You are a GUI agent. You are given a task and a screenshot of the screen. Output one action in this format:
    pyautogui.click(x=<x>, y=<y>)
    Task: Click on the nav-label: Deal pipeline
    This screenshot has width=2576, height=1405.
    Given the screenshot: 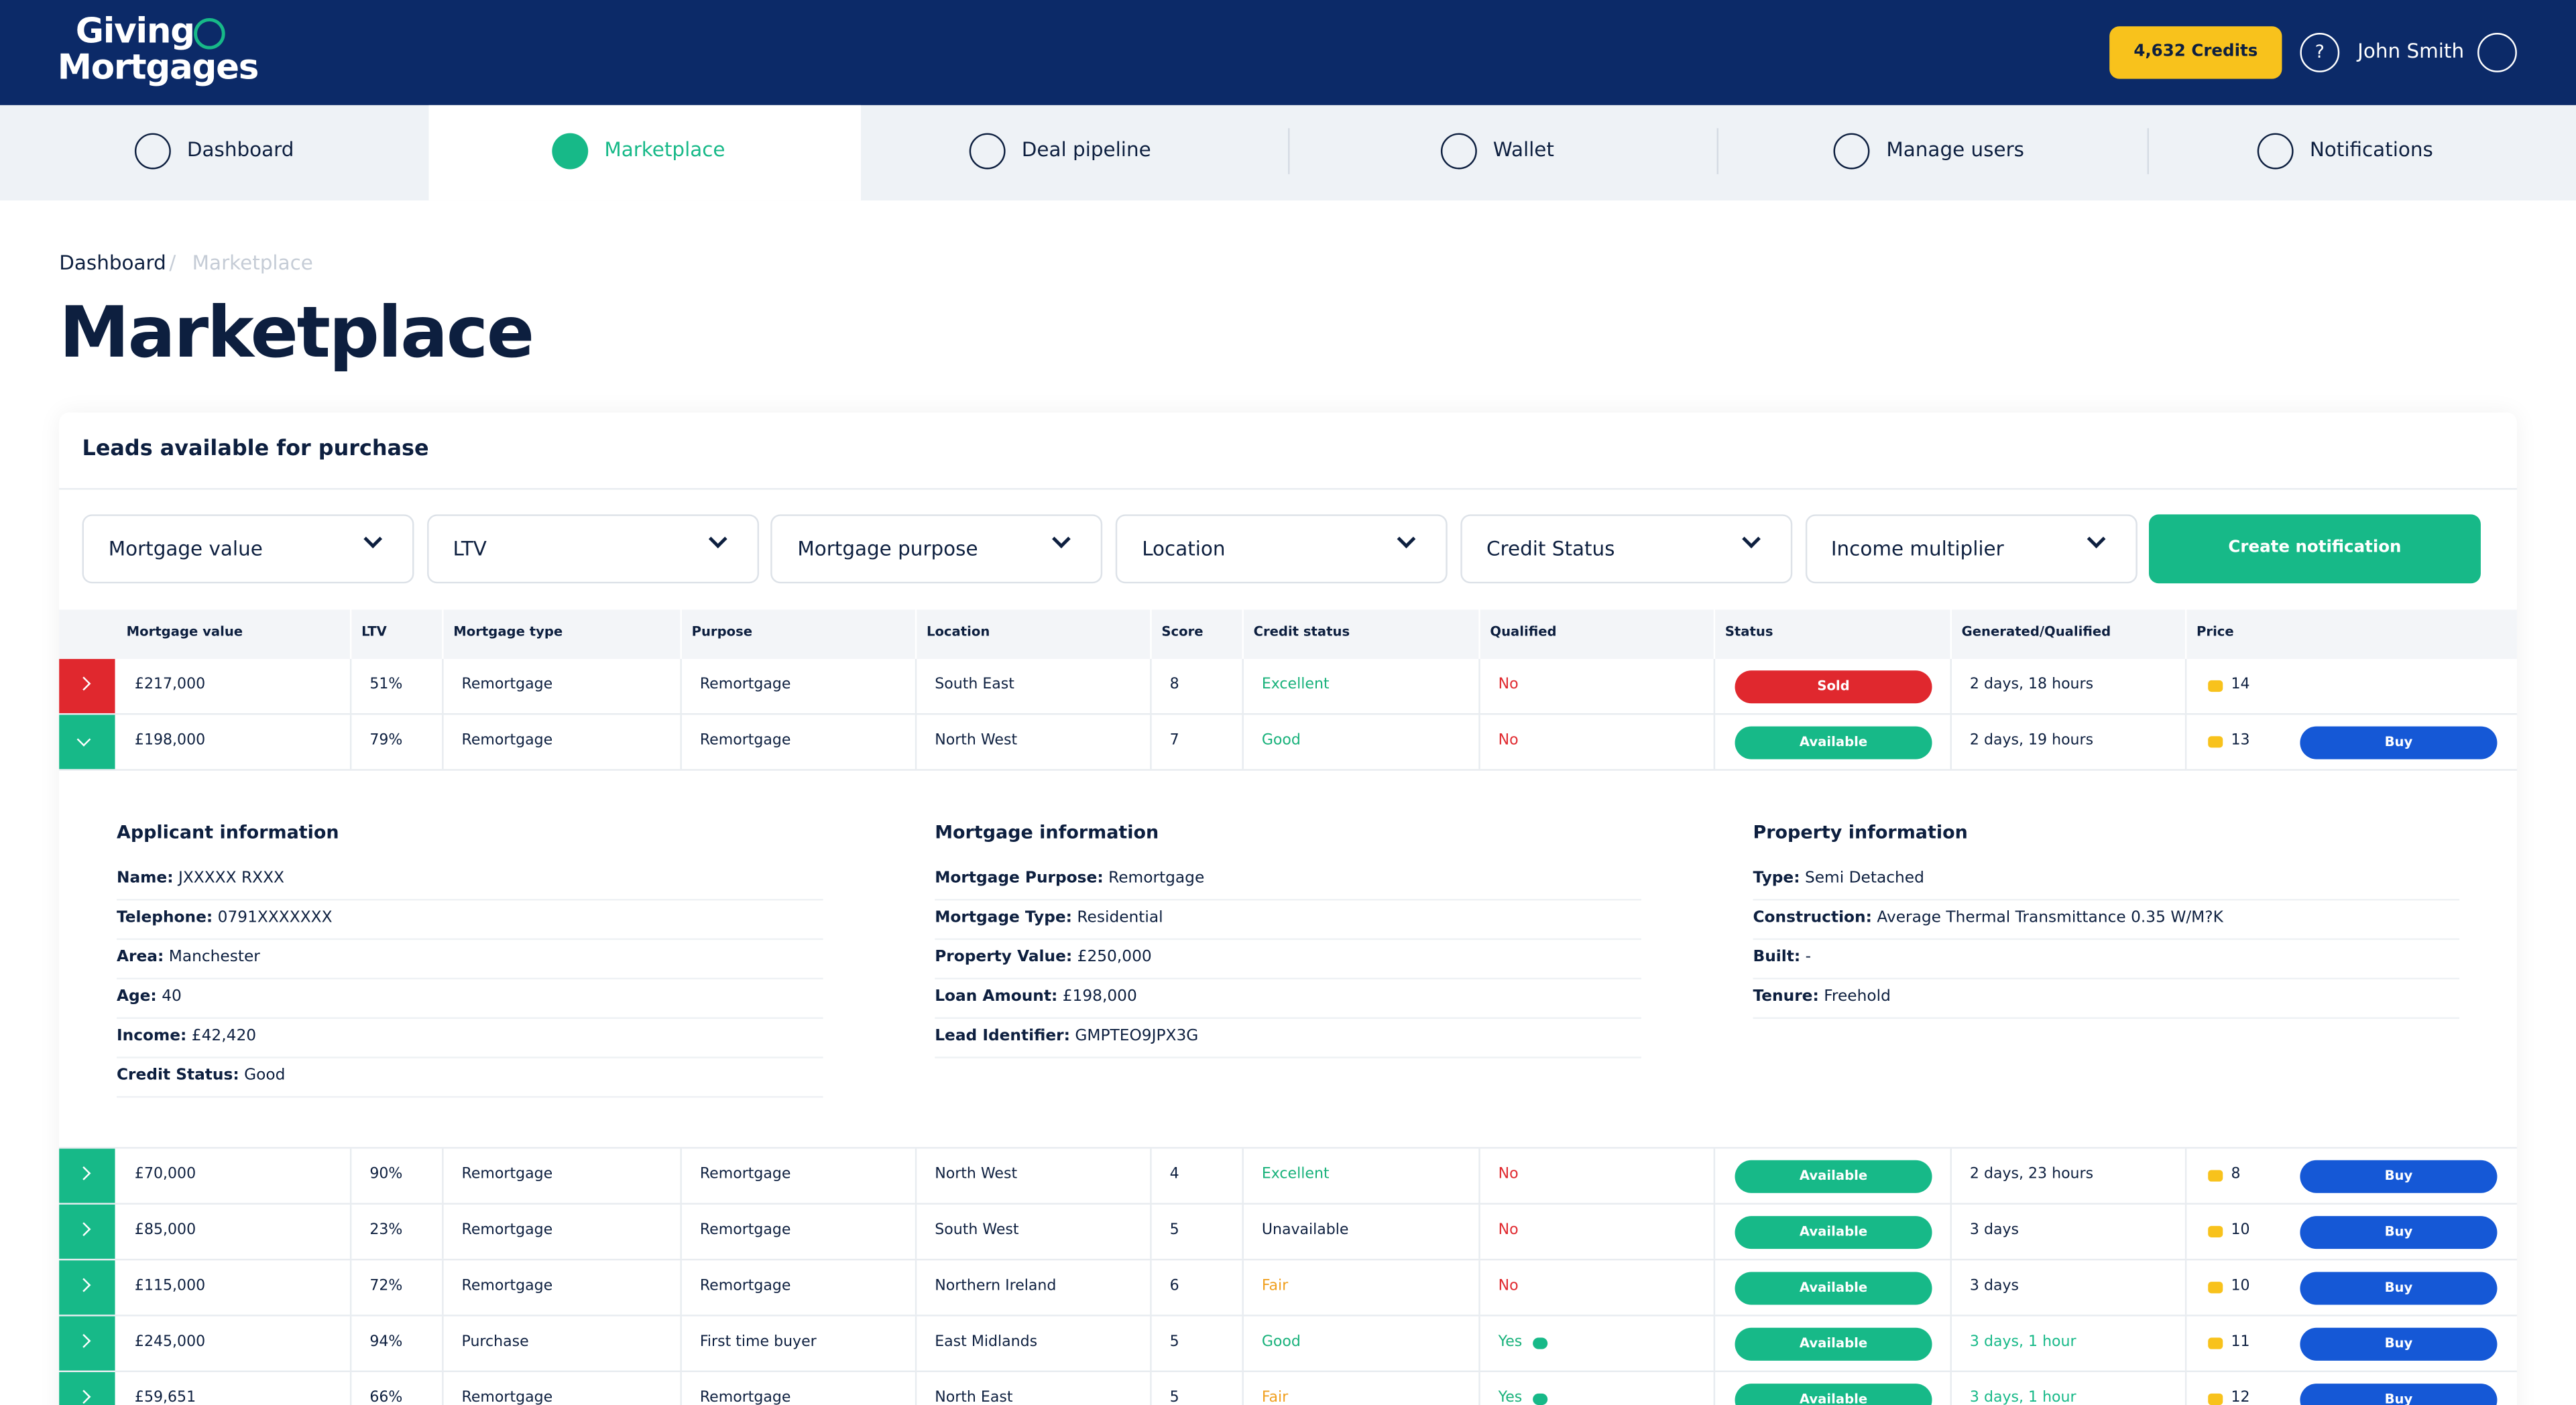 What is the action you would take?
    pyautogui.click(x=1086, y=149)
    